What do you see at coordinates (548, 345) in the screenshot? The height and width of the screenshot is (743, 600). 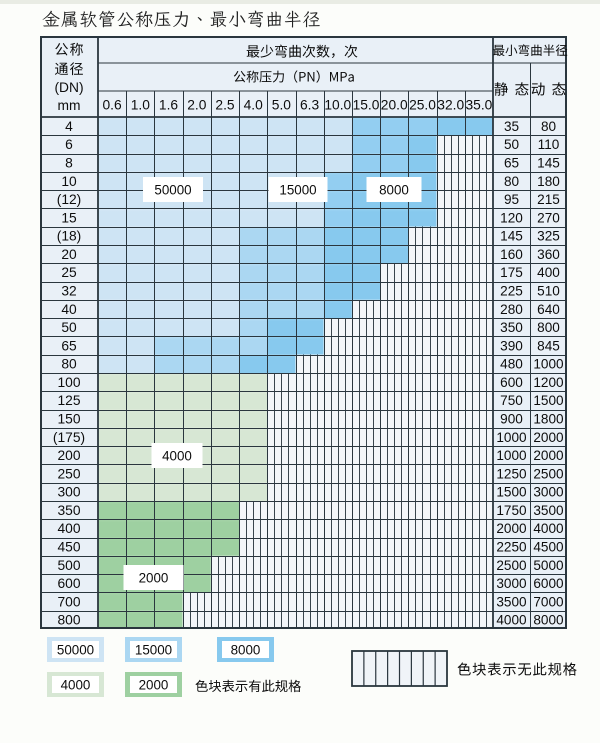 I see `svg-text: 845` at bounding box center [548, 345].